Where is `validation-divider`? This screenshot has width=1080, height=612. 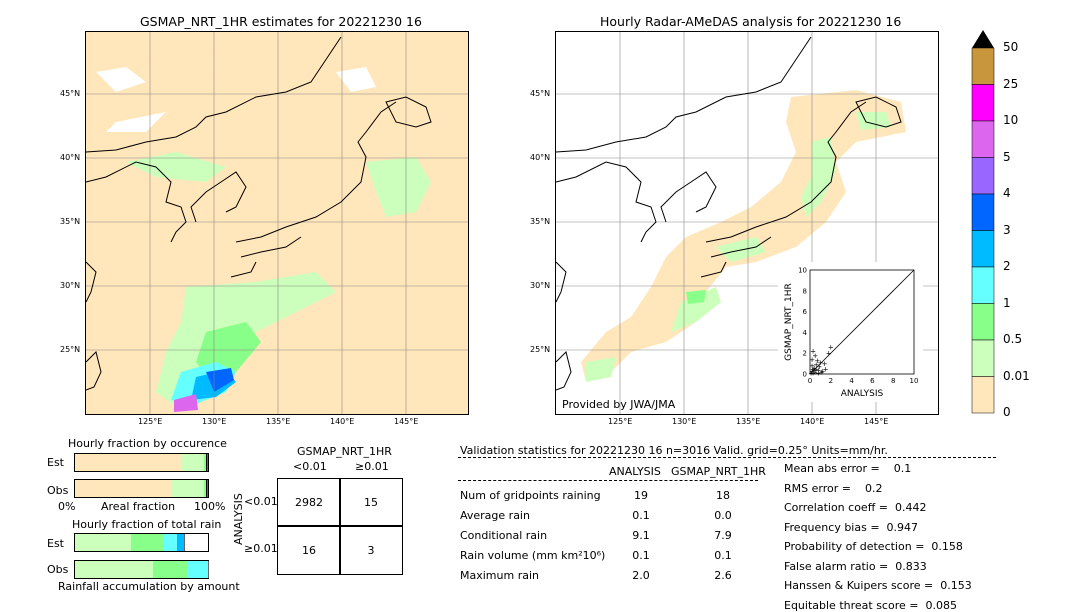 validation-divider is located at coordinates (727, 457).